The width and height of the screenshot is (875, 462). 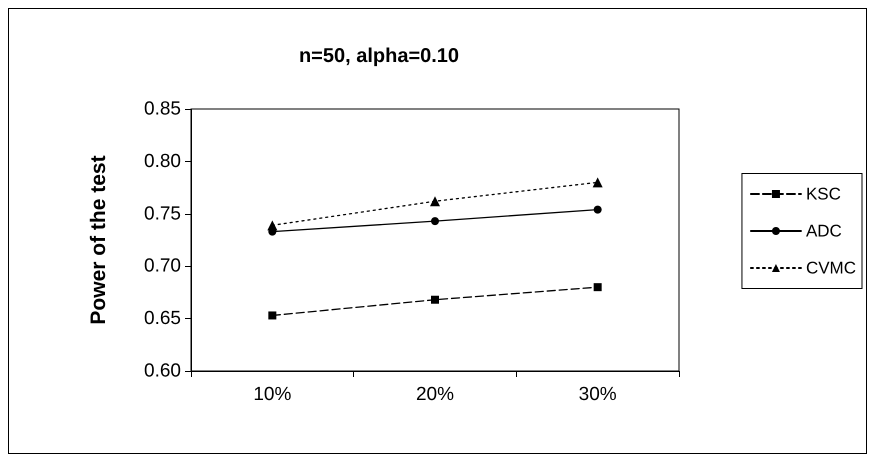 What do you see at coordinates (379, 56) in the screenshot?
I see `chart-title: n=50, alpha=0.10` at bounding box center [379, 56].